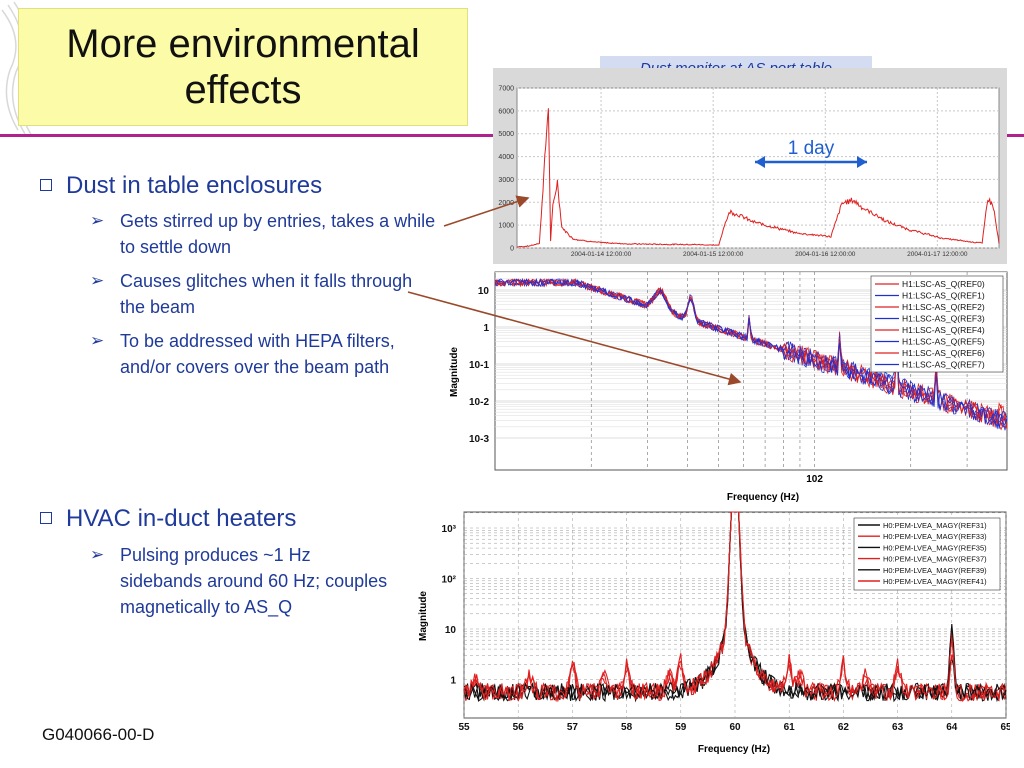  I want to click on y-tick-label: 10³, so click(449, 529).